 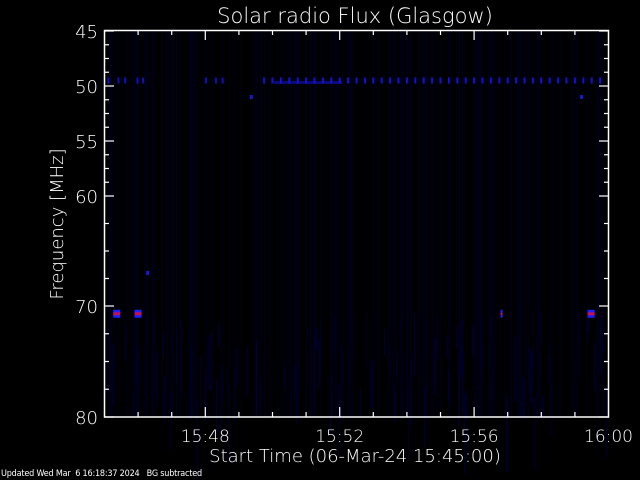 I want to click on bg-subtracted-note: BG subtracted, so click(x=174, y=474).